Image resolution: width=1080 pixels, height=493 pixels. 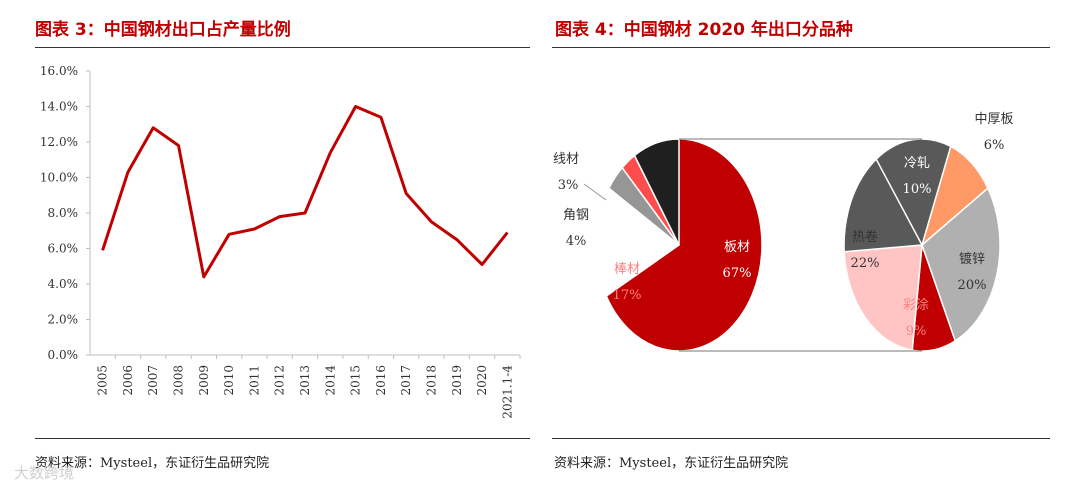 I want to click on left-figure-title: 图表 3：中国钢材出口占产量比例, so click(x=163, y=30).